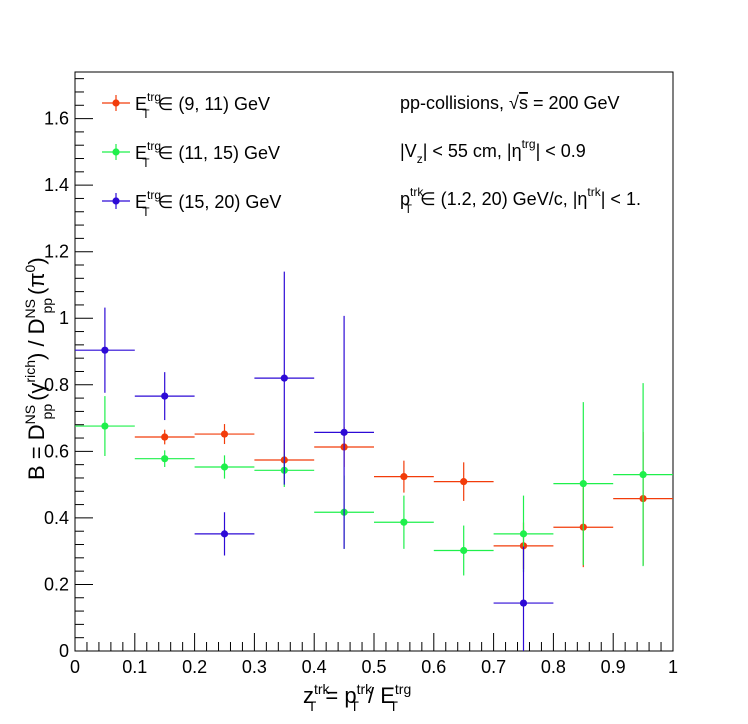 This screenshot has width=748, height=724. What do you see at coordinates (529, 144) in the screenshot?
I see `annot-sup: trg` at bounding box center [529, 144].